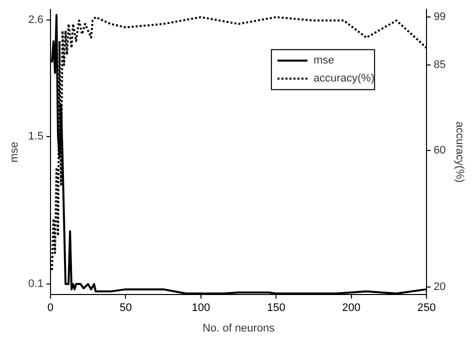 The image size is (474, 359). I want to click on y-tick-label: 2.6, so click(36, 20).